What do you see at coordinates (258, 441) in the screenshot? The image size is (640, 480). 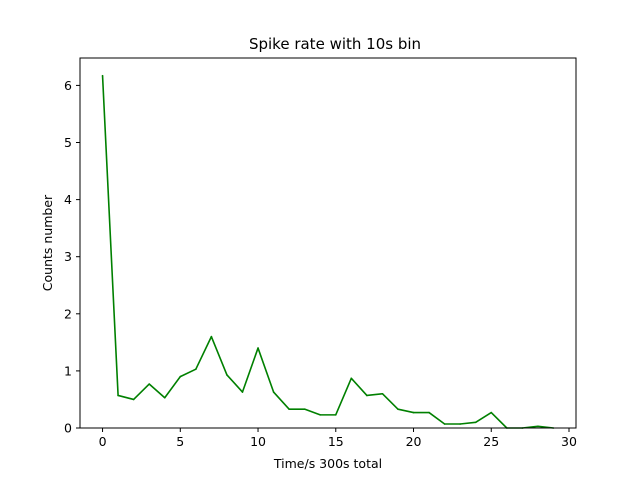 I see `x-tick-label: 10` at bounding box center [258, 441].